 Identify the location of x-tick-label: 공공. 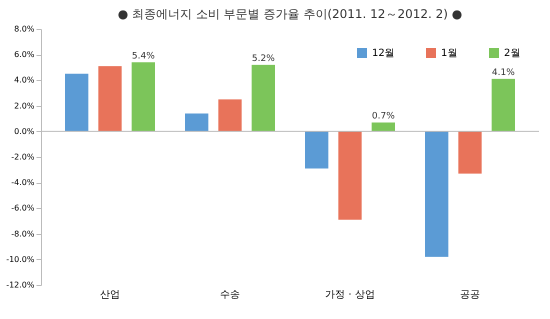
(470, 295).